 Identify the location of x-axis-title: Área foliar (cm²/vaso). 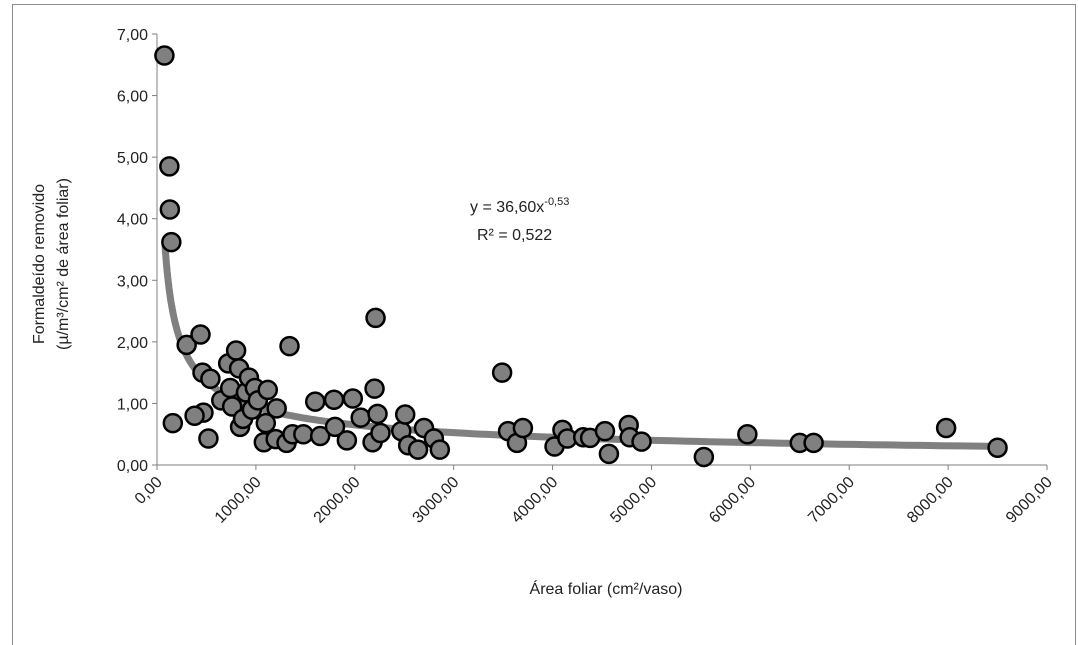
(606, 588).